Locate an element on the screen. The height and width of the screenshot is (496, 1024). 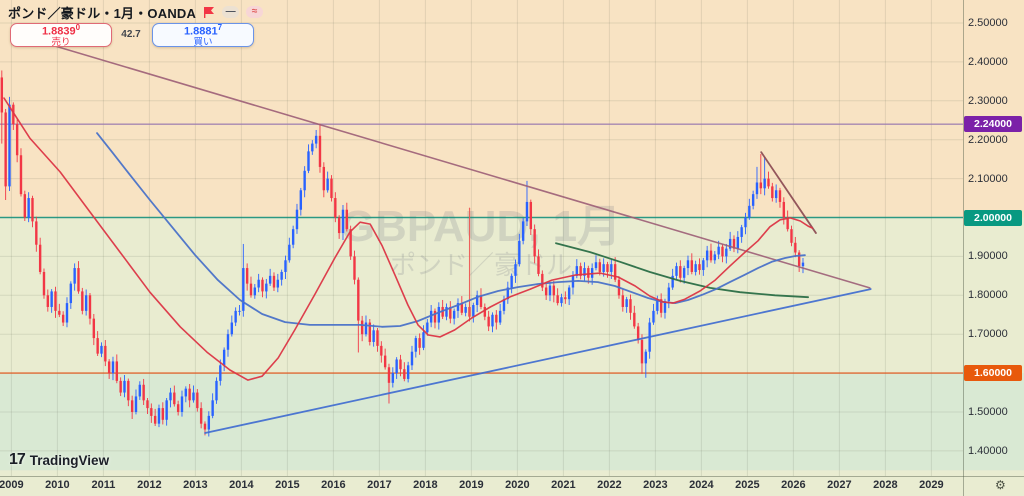
sell-price: 1.88390 is located at coordinates (61, 30).